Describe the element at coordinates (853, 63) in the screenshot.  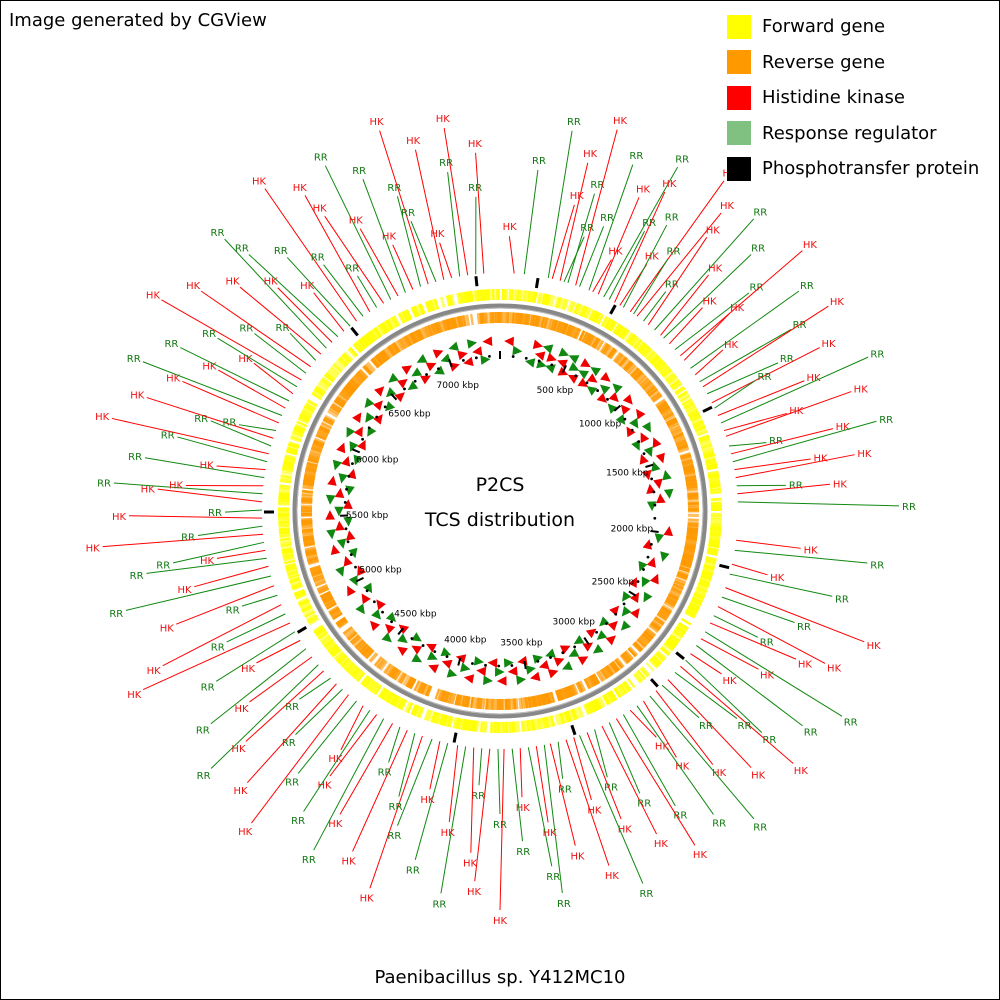
I see `legend-item-reverse: Reverse gene` at that location.